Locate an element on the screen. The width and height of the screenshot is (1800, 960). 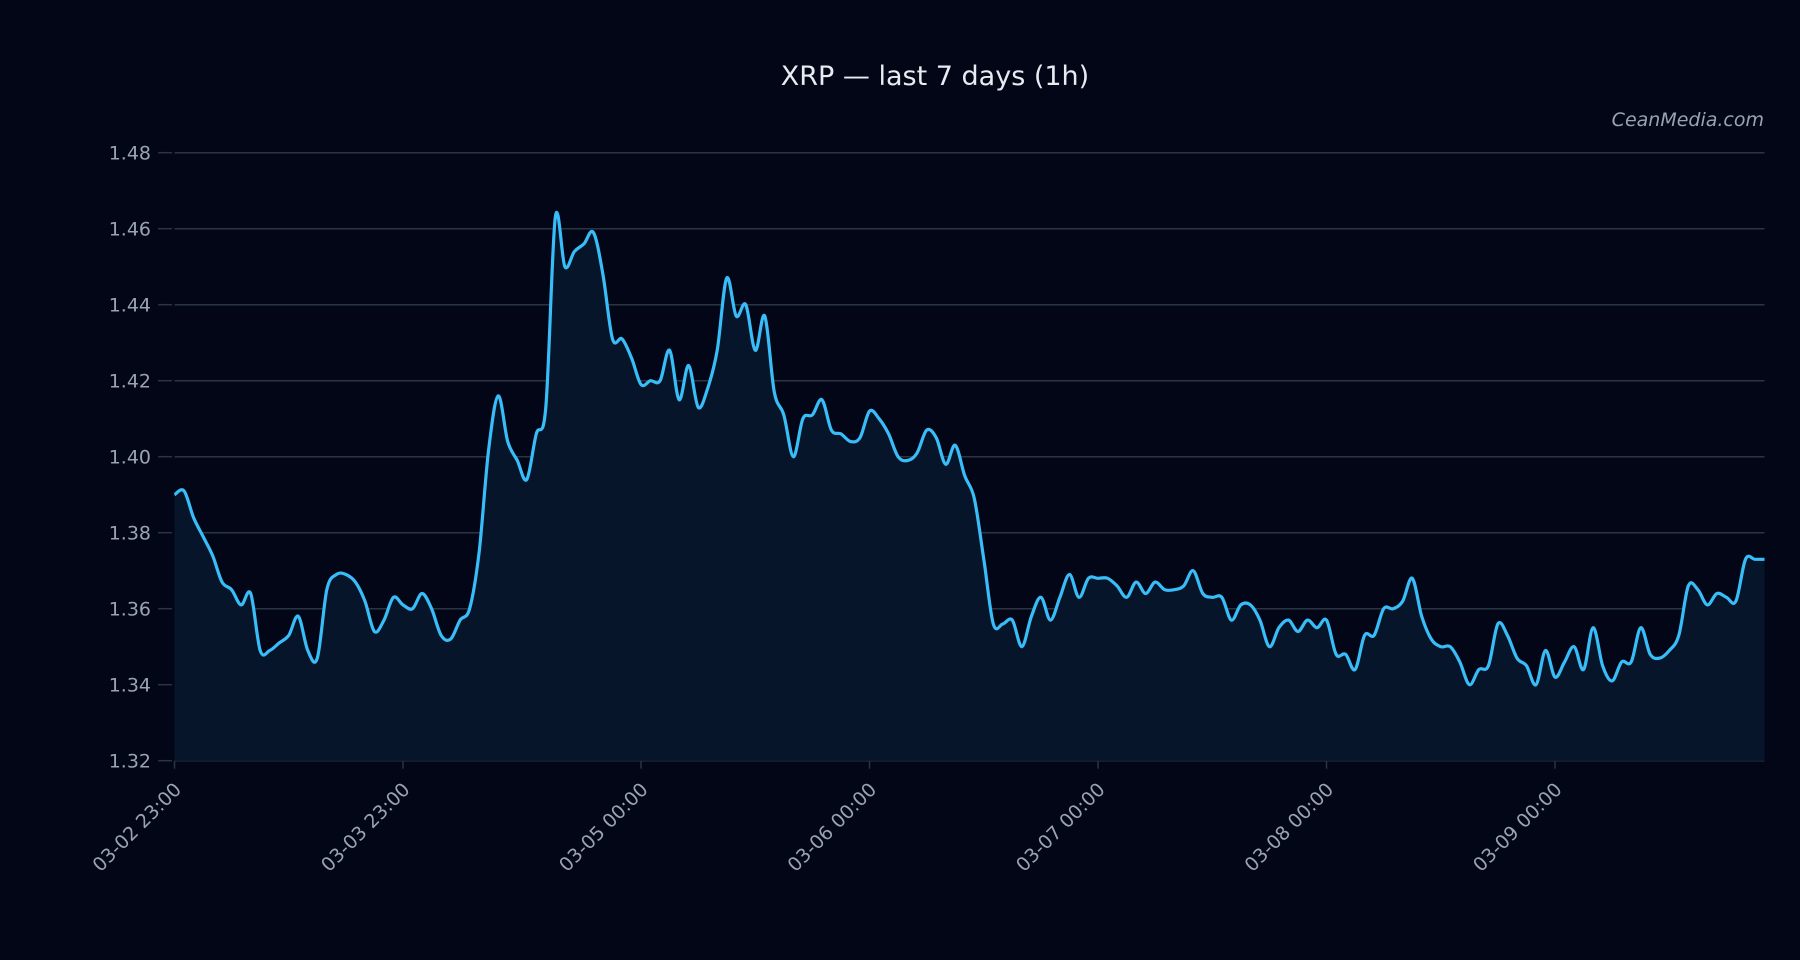
y-tick-label: 1.42 is located at coordinates (130, 382).